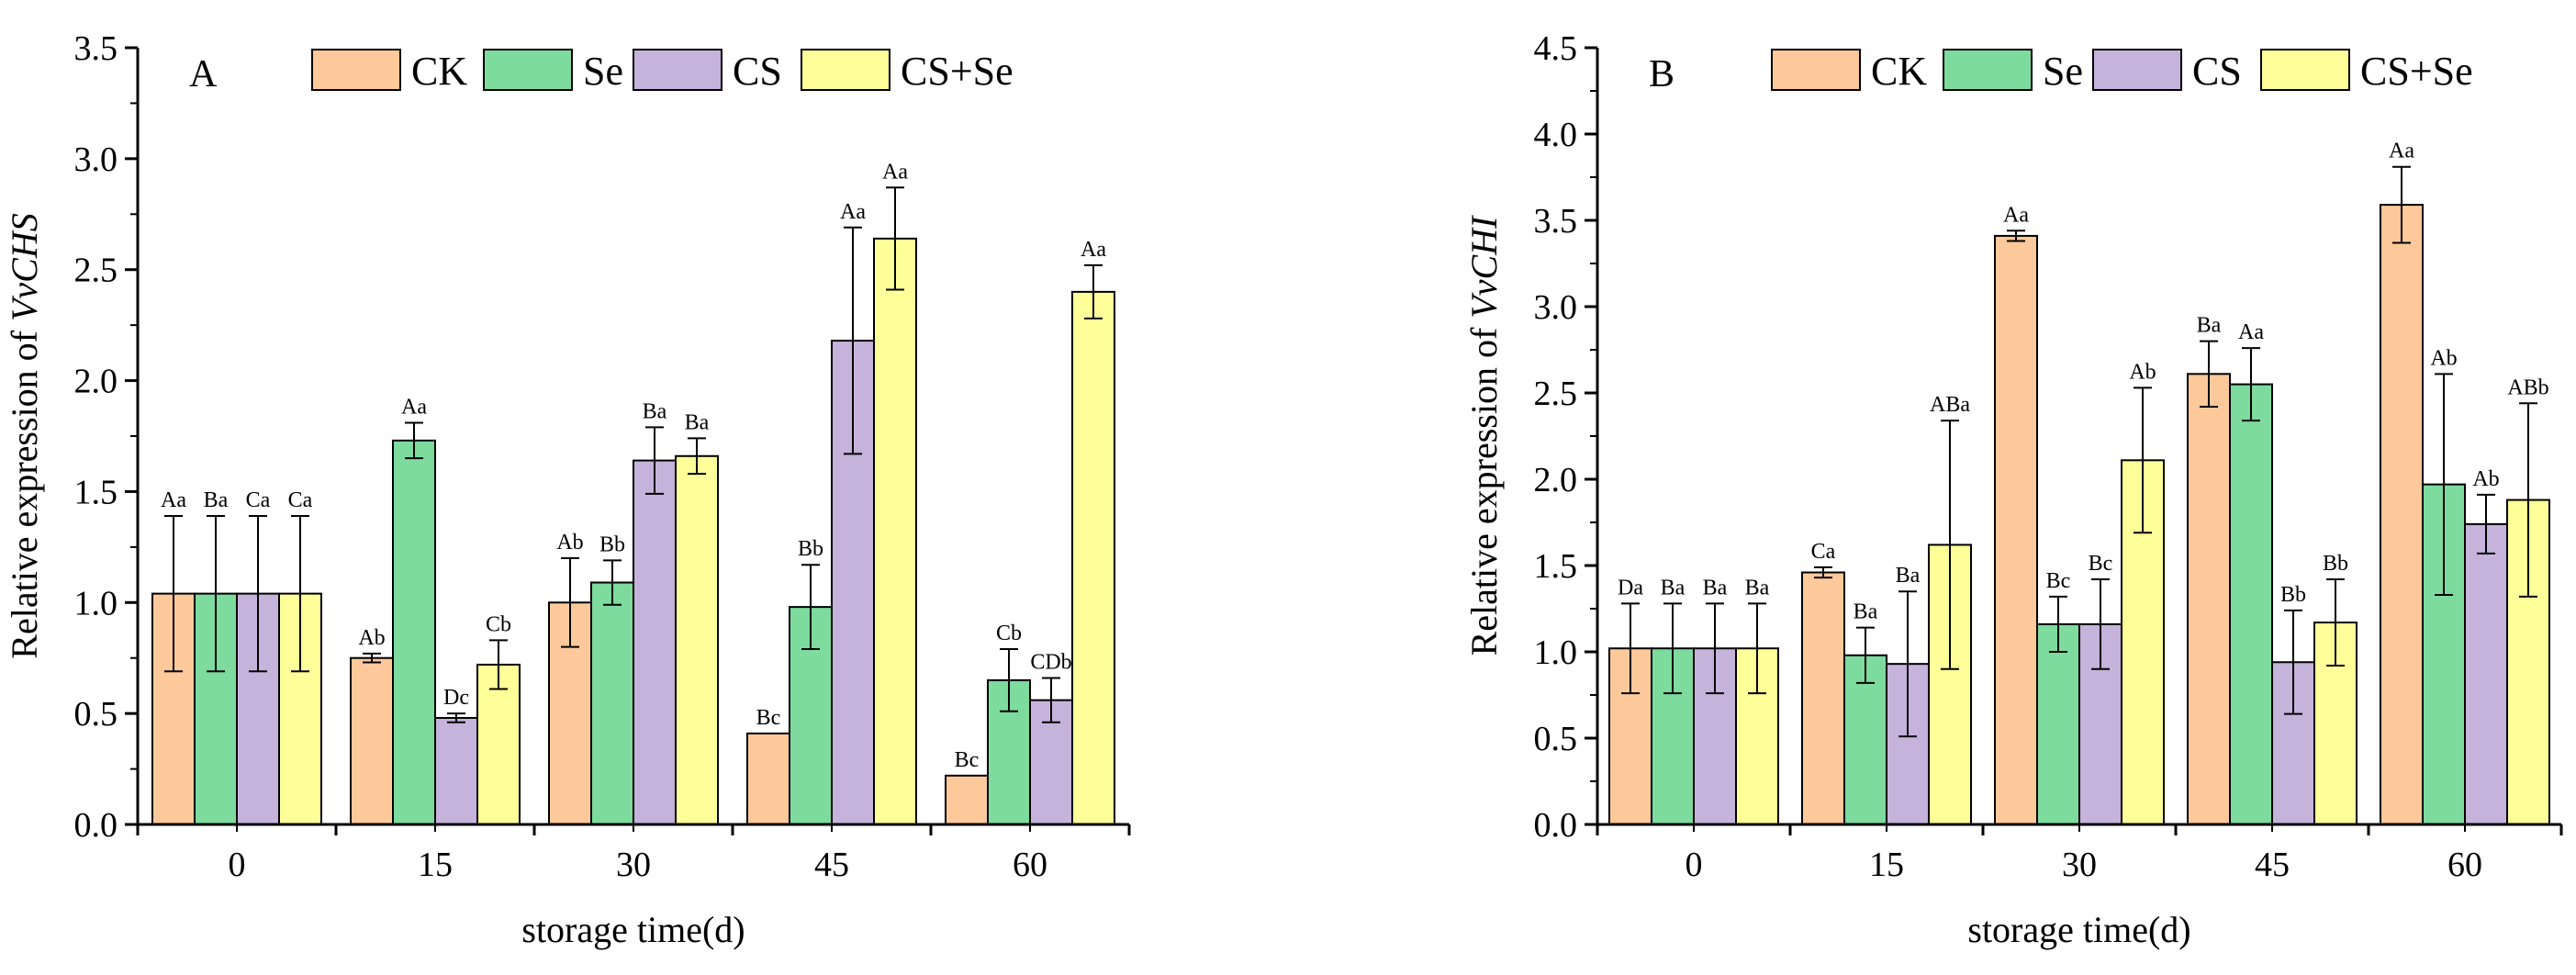 This screenshot has width=2576, height=975. What do you see at coordinates (24, 267) in the screenshot?
I see `y-axis-label-gene: VvCHS` at bounding box center [24, 267].